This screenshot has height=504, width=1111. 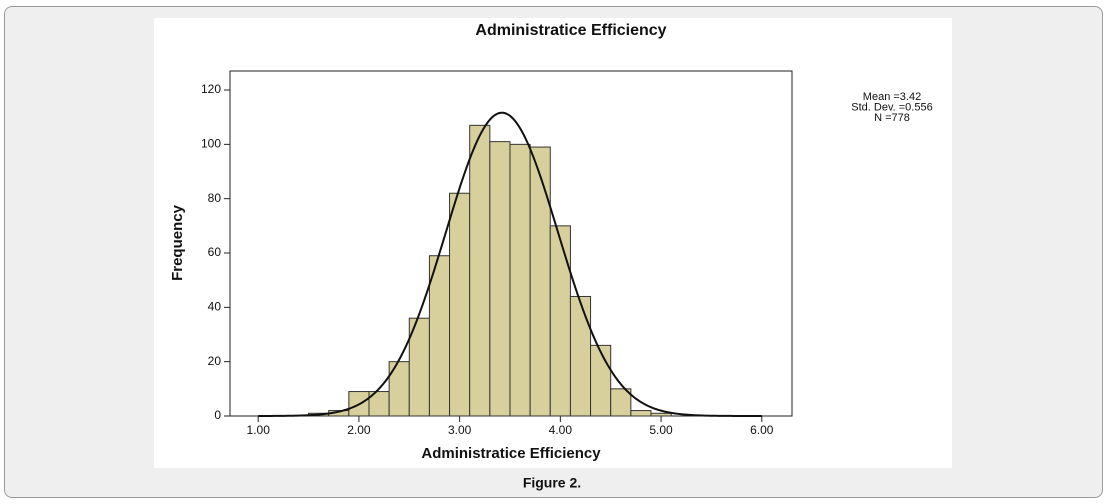 What do you see at coordinates (570, 30) in the screenshot?
I see `chart-title: Administratice Efficiency` at bounding box center [570, 30].